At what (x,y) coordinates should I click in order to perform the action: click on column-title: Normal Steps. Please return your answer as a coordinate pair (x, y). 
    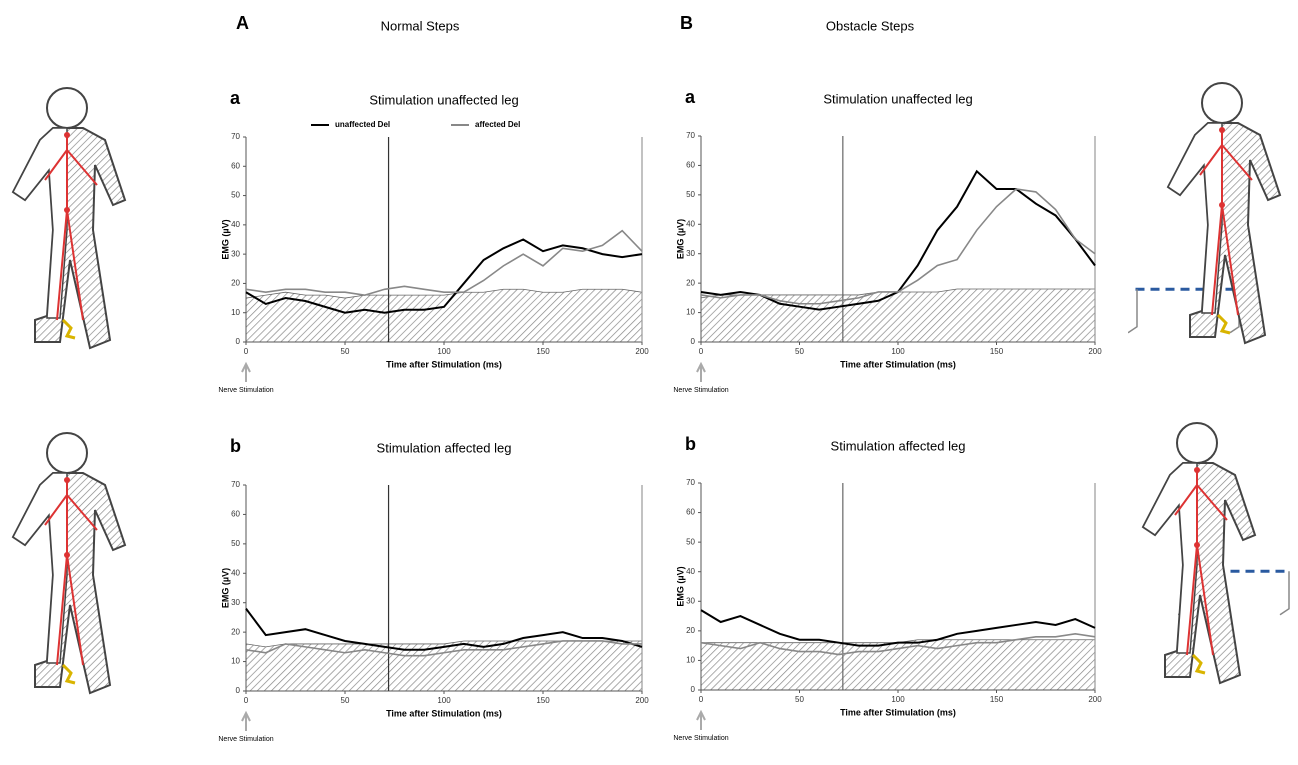
    Looking at the image, I should click on (420, 25).